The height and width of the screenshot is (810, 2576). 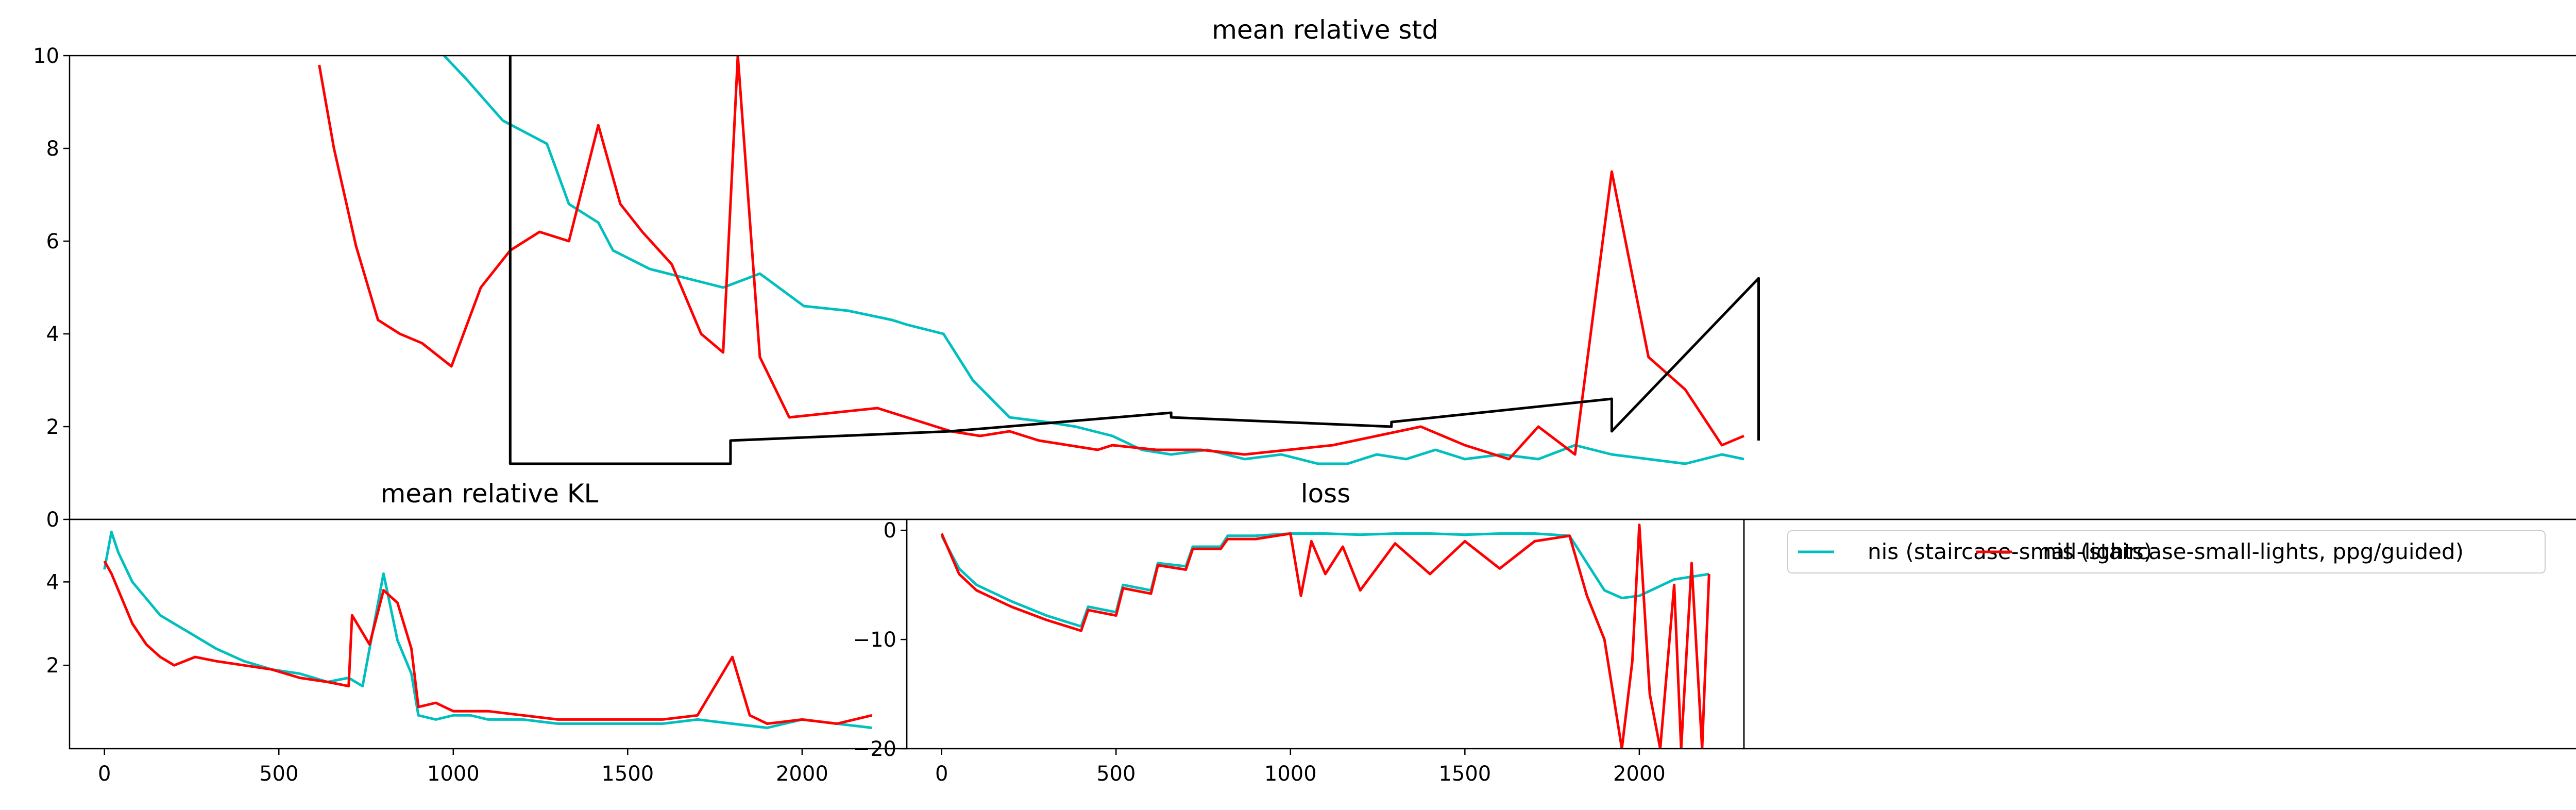 What do you see at coordinates (875, 640) in the screenshot?
I see `loss-ytick-label: −10` at bounding box center [875, 640].